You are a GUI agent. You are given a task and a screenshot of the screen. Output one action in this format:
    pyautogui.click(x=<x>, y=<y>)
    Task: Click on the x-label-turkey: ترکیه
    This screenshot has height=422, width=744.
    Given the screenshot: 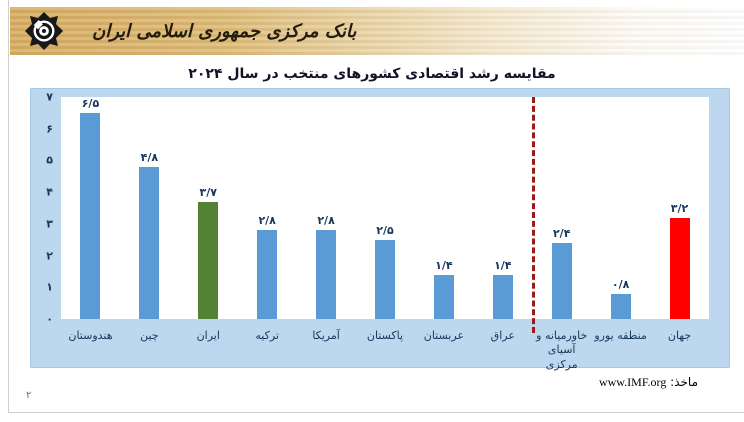 What is the action you would take?
    pyautogui.click(x=267, y=335)
    